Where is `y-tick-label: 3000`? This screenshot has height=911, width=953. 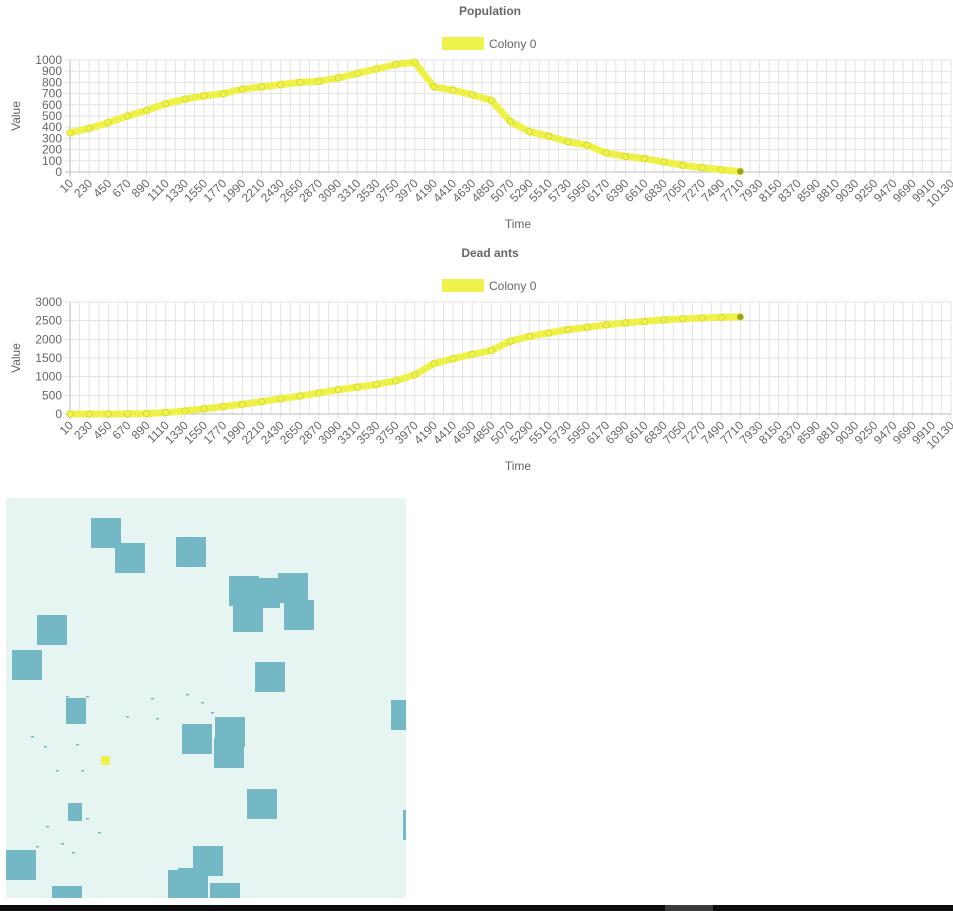 y-tick-label: 3000 is located at coordinates (48, 302).